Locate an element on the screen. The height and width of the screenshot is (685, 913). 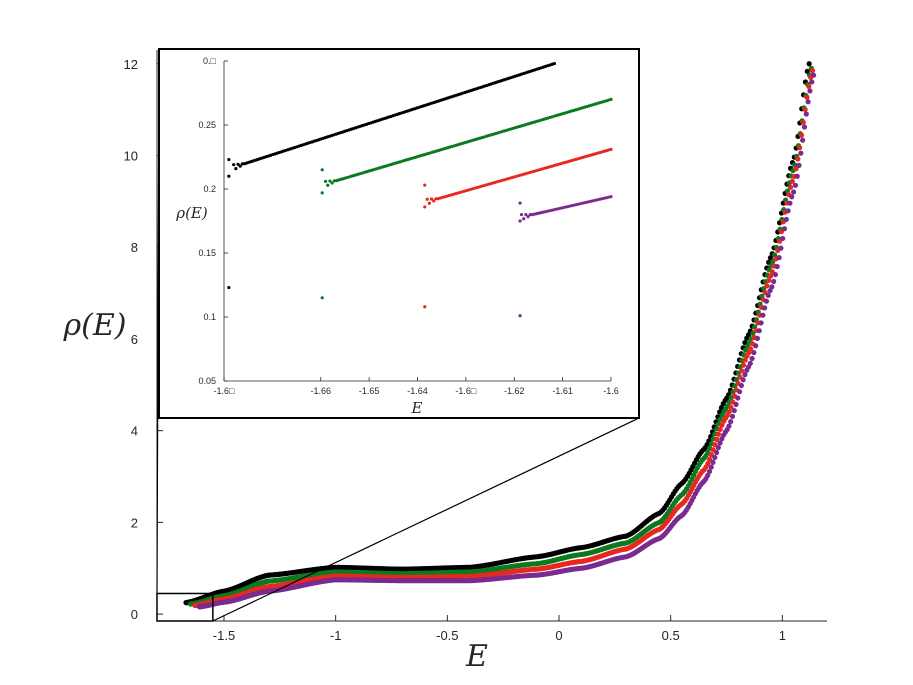
main-y-tick-label: 4 is located at coordinates (134, 431).